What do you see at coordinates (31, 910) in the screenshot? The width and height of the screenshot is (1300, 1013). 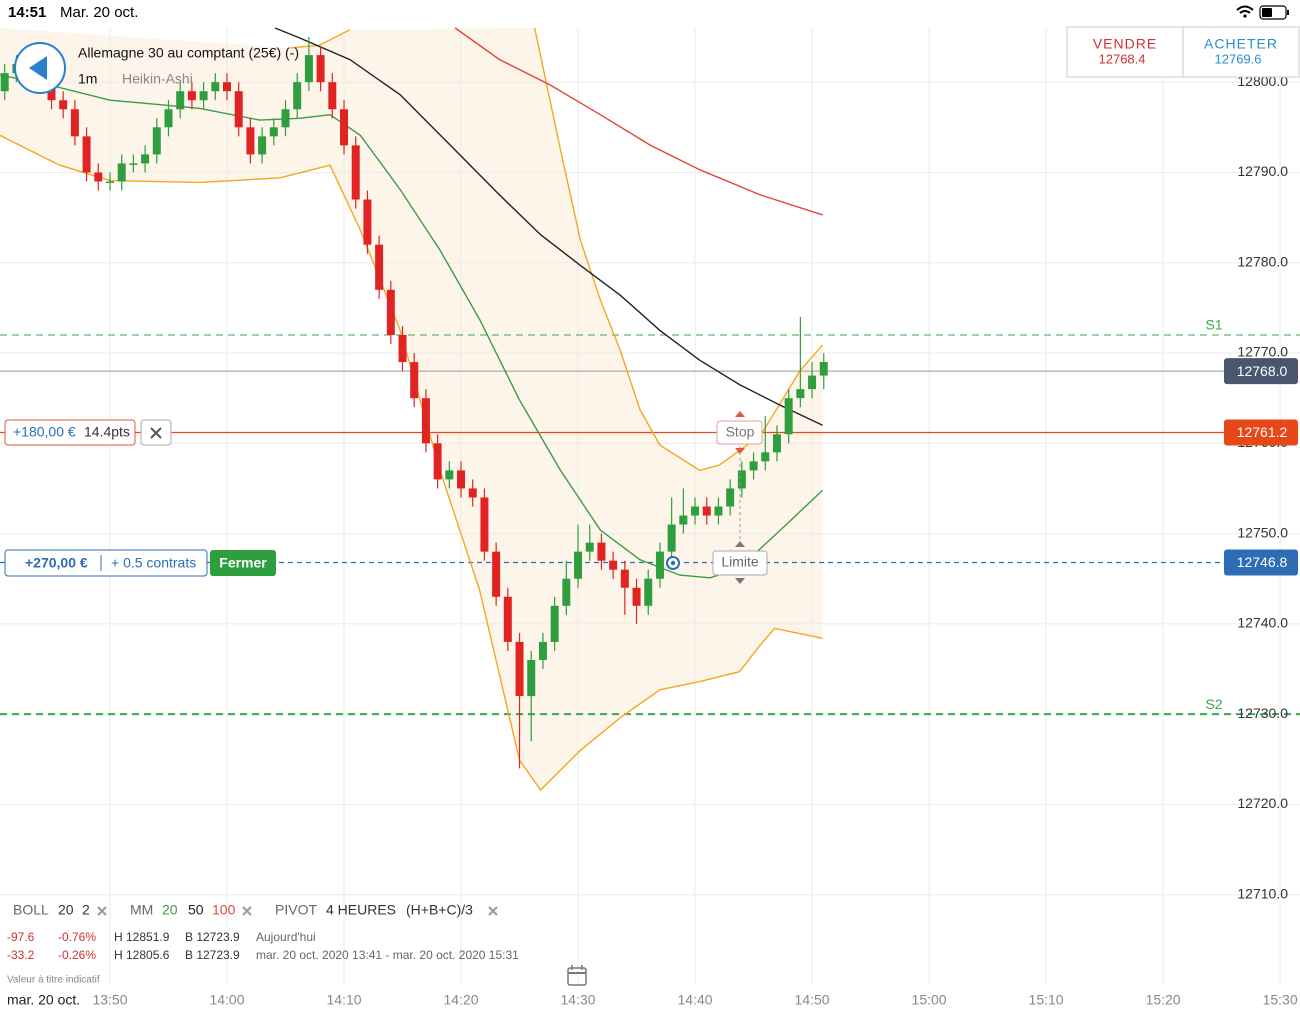 I see `boll-label: BOLL` at bounding box center [31, 910].